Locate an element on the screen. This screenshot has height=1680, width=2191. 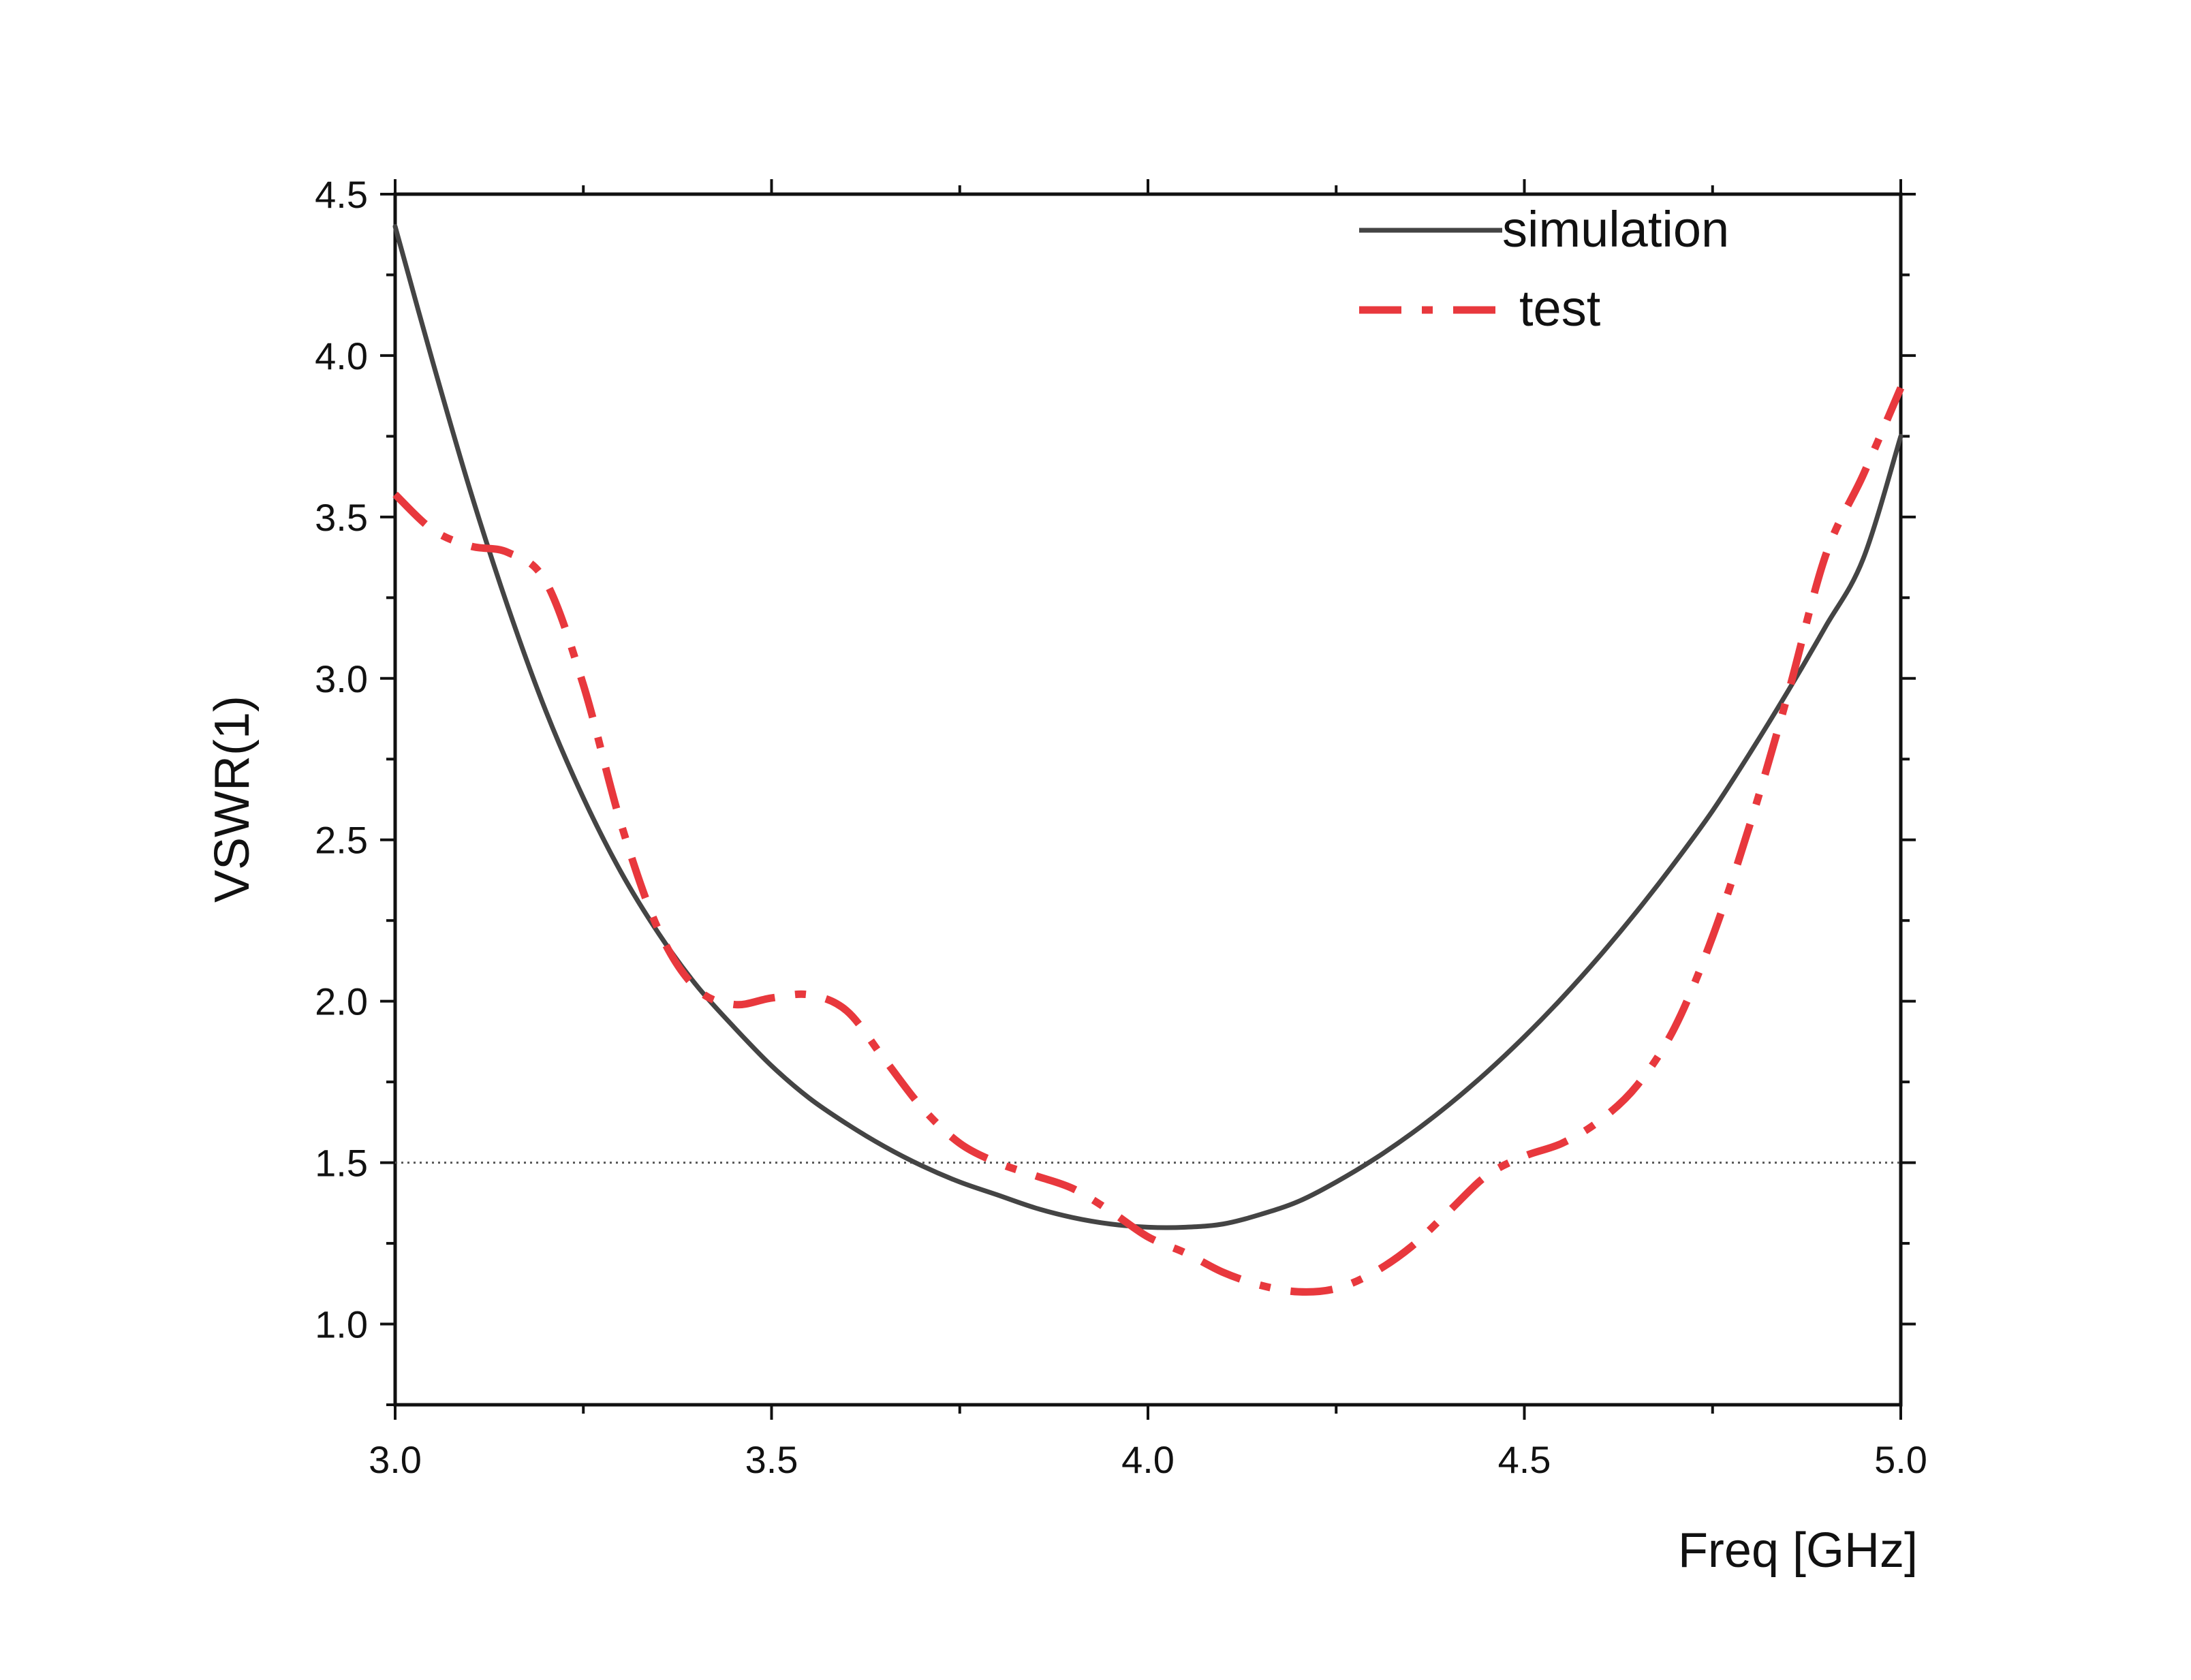
x-tick-label-1: 3.5 is located at coordinates (771, 1459).